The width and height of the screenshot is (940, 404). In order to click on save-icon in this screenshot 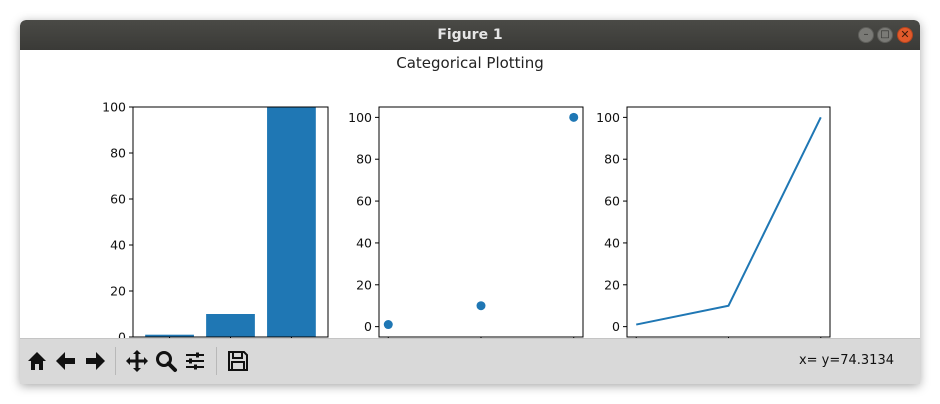, I will do `click(238, 361)`.